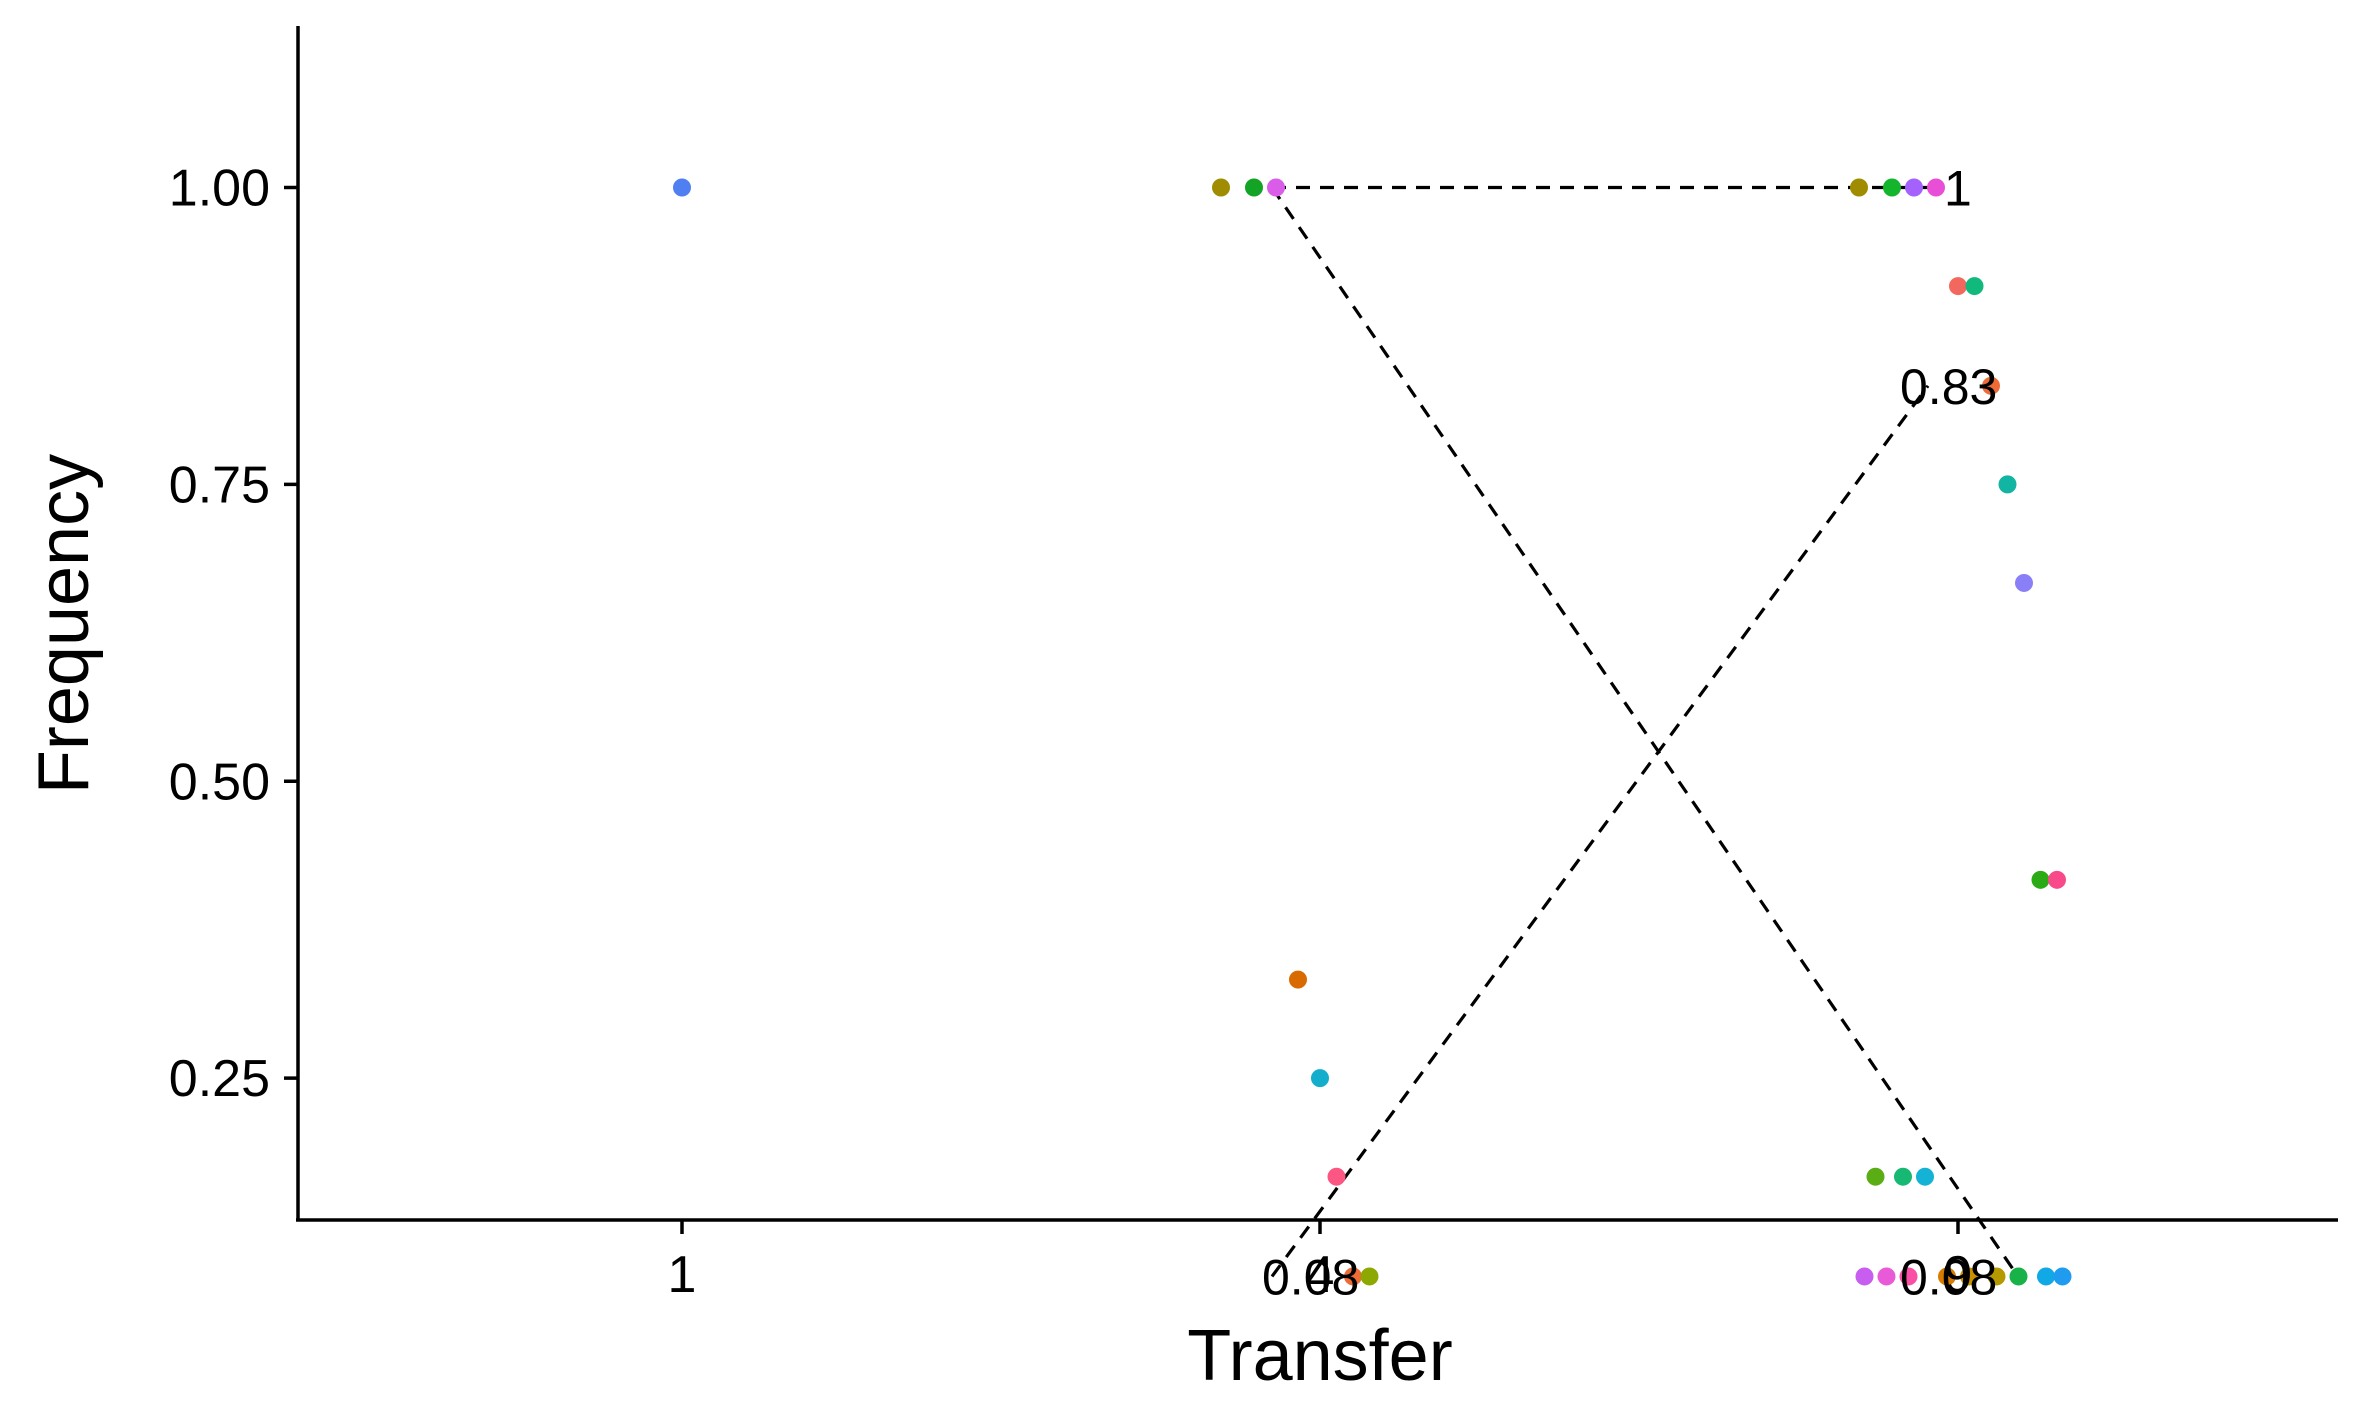 Image resolution: width=2362 pixels, height=1422 pixels. What do you see at coordinates (1958, 189) in the screenshot?
I see `data-label: 1` at bounding box center [1958, 189].